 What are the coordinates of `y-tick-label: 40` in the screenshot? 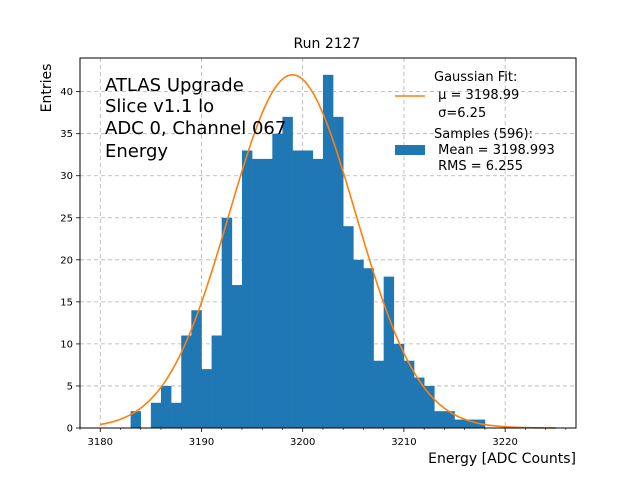 It's located at (66, 92).